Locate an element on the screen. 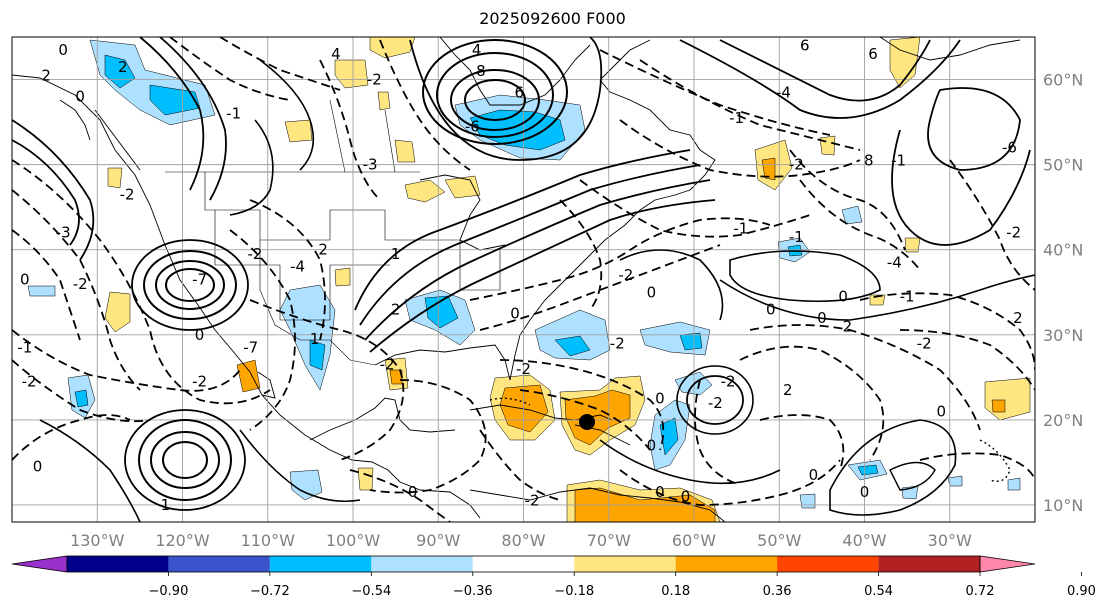 This screenshot has height=615, width=1105. latitude-tick-label: 40°N is located at coordinates (1063, 250).